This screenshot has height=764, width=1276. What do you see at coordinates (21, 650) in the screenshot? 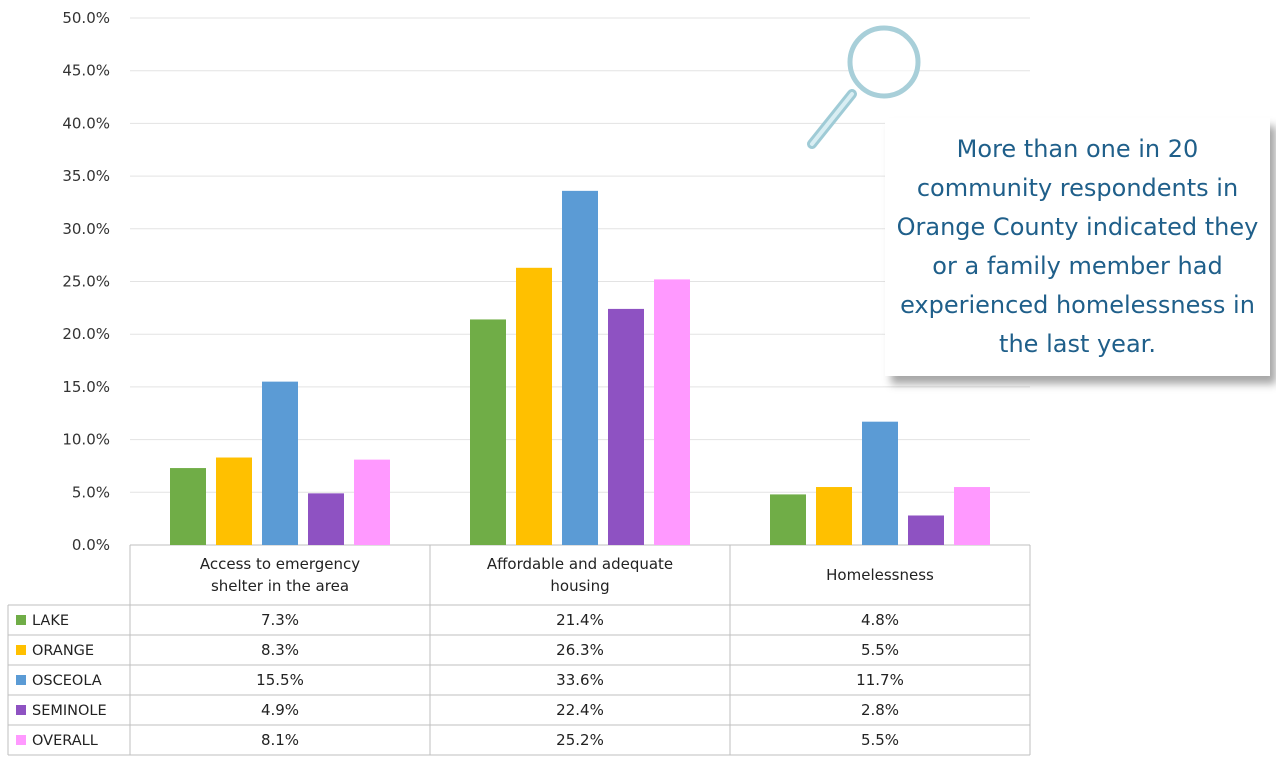
I see `legend-key-orange` at bounding box center [21, 650].